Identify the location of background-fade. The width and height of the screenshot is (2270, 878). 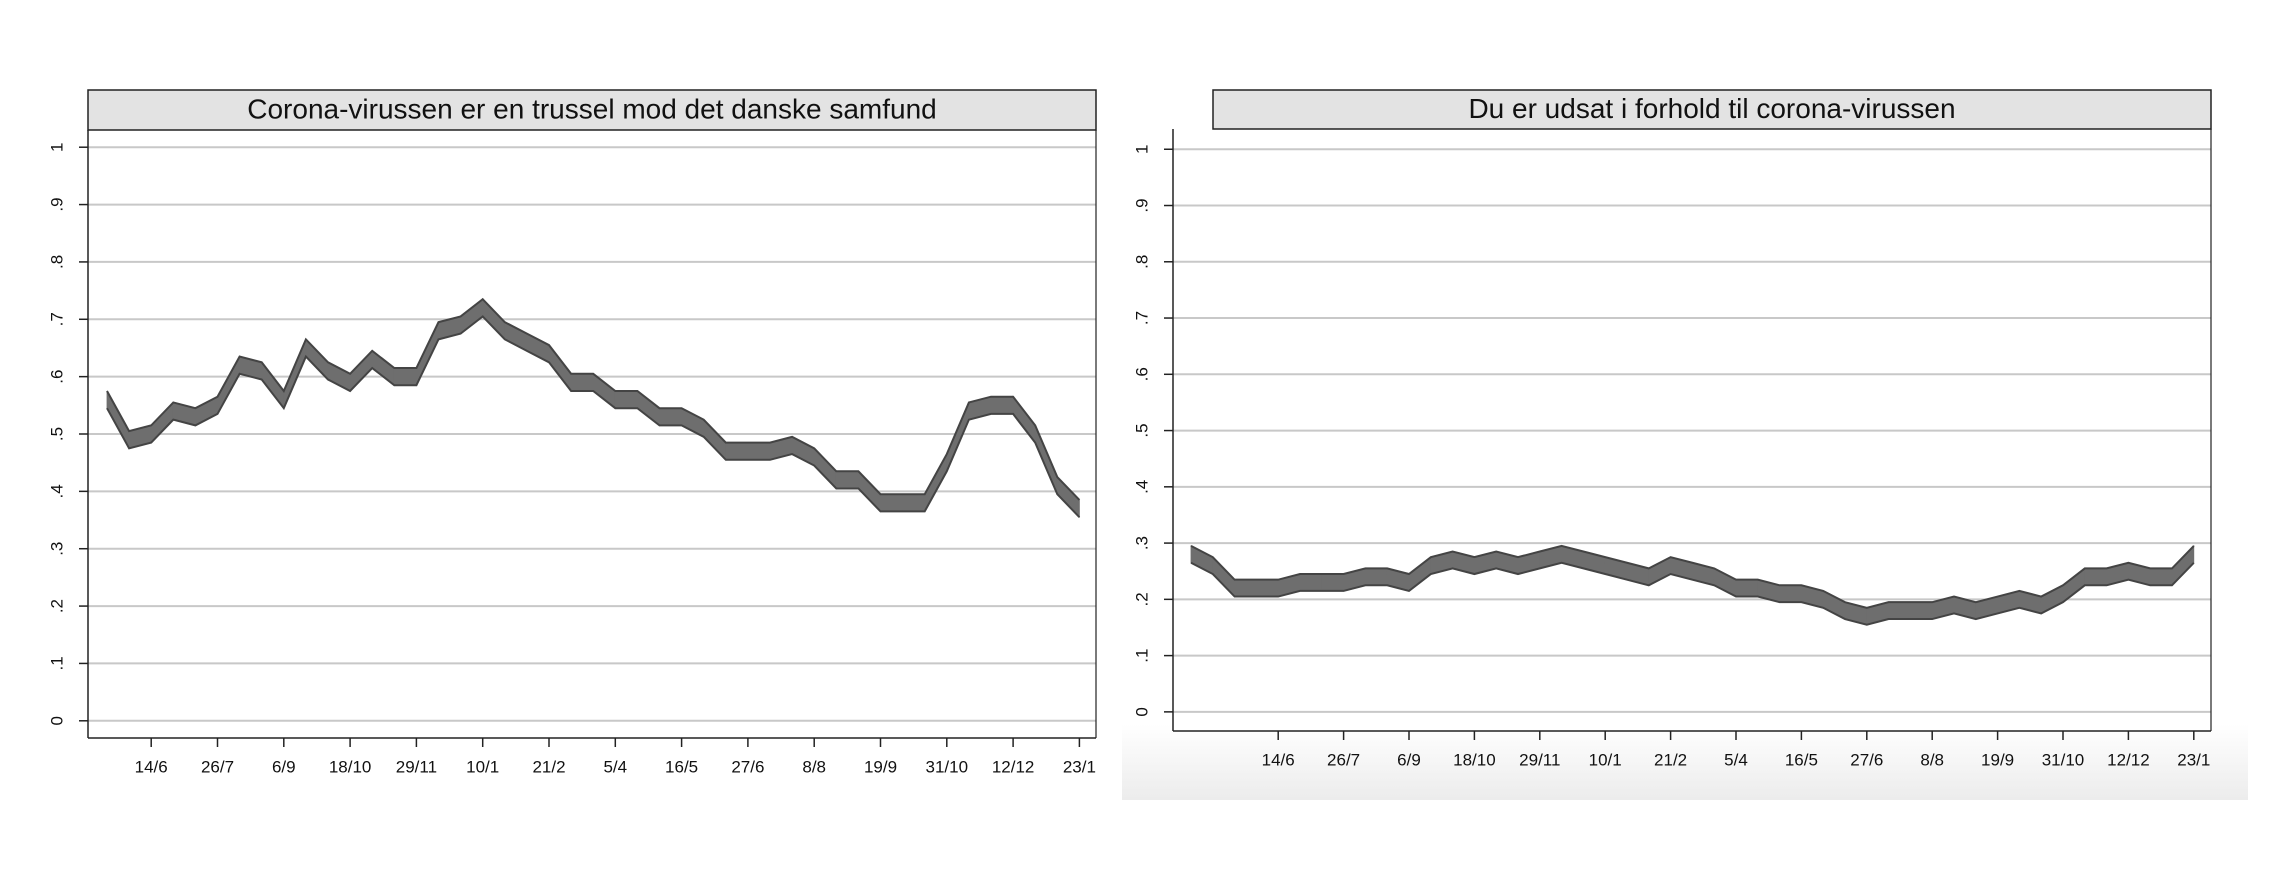
(1685, 762).